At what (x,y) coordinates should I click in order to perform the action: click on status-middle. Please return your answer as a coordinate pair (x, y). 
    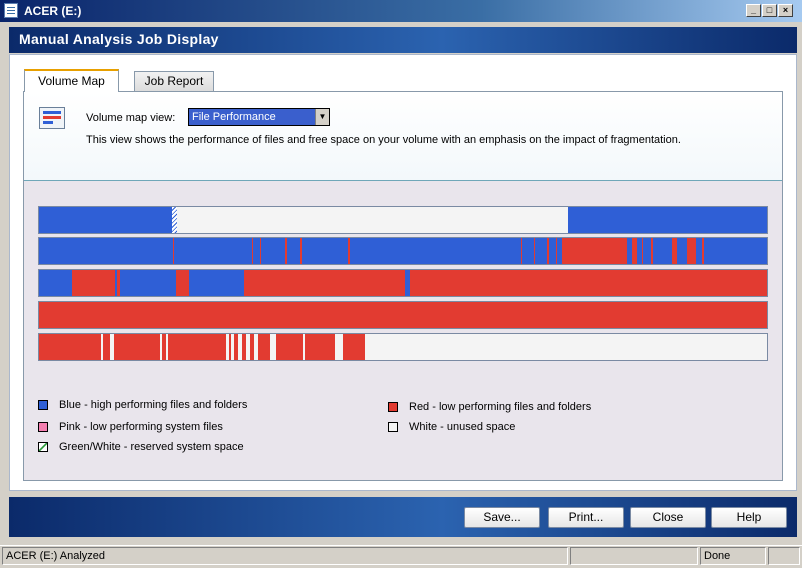
    Looking at the image, I should click on (634, 556).